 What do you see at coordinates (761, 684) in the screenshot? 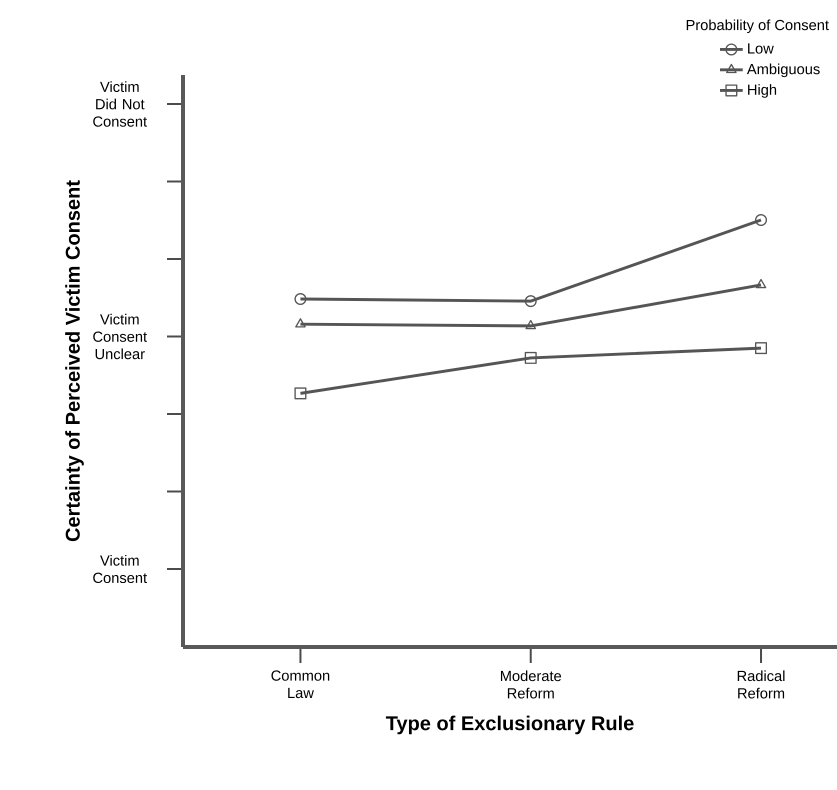
I see `x-tick-label: Radical Reform` at bounding box center [761, 684].